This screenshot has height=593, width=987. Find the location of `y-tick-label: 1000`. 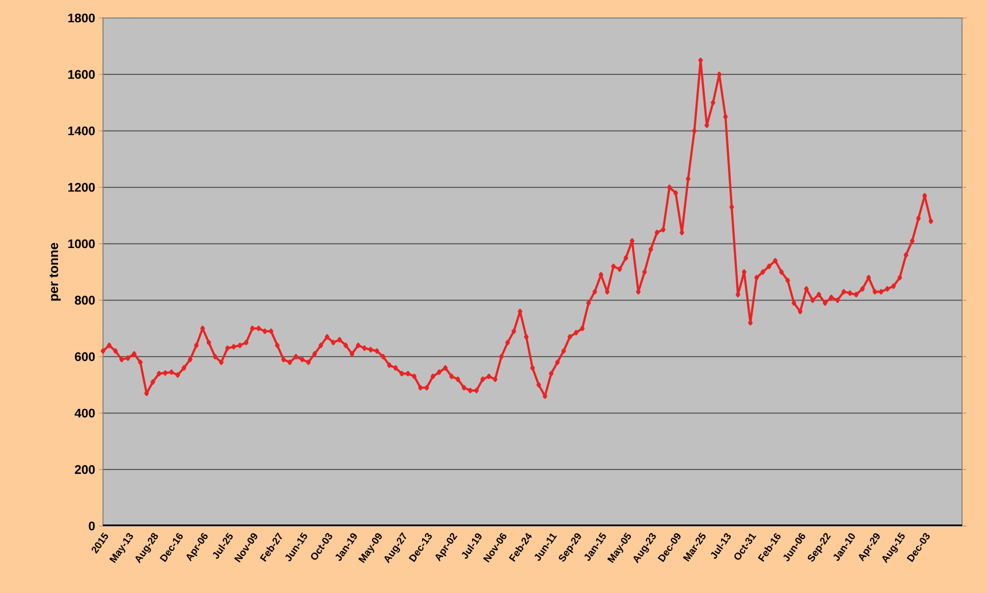

y-tick-label: 1000 is located at coordinates (81, 243).